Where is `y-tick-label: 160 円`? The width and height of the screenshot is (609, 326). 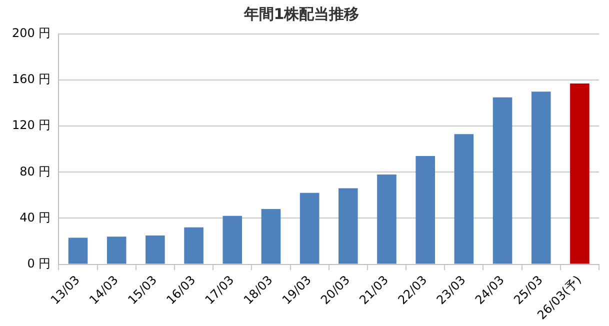 y-tick-label: 160 円 is located at coordinates (31, 79).